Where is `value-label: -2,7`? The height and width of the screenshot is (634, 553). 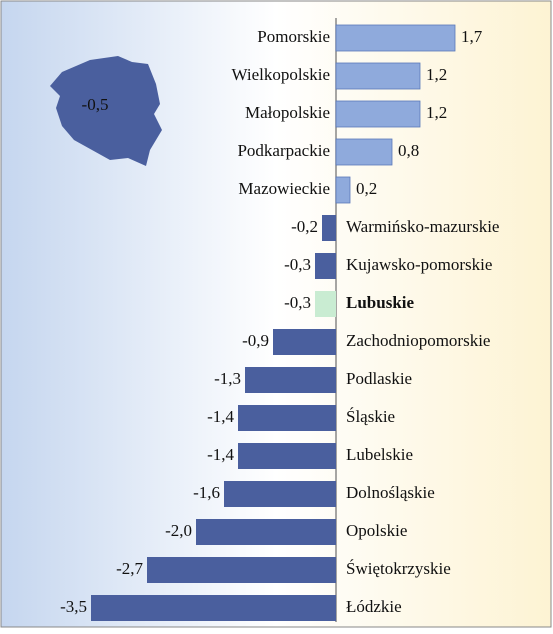
value-label: -2,7 is located at coordinates (129, 568).